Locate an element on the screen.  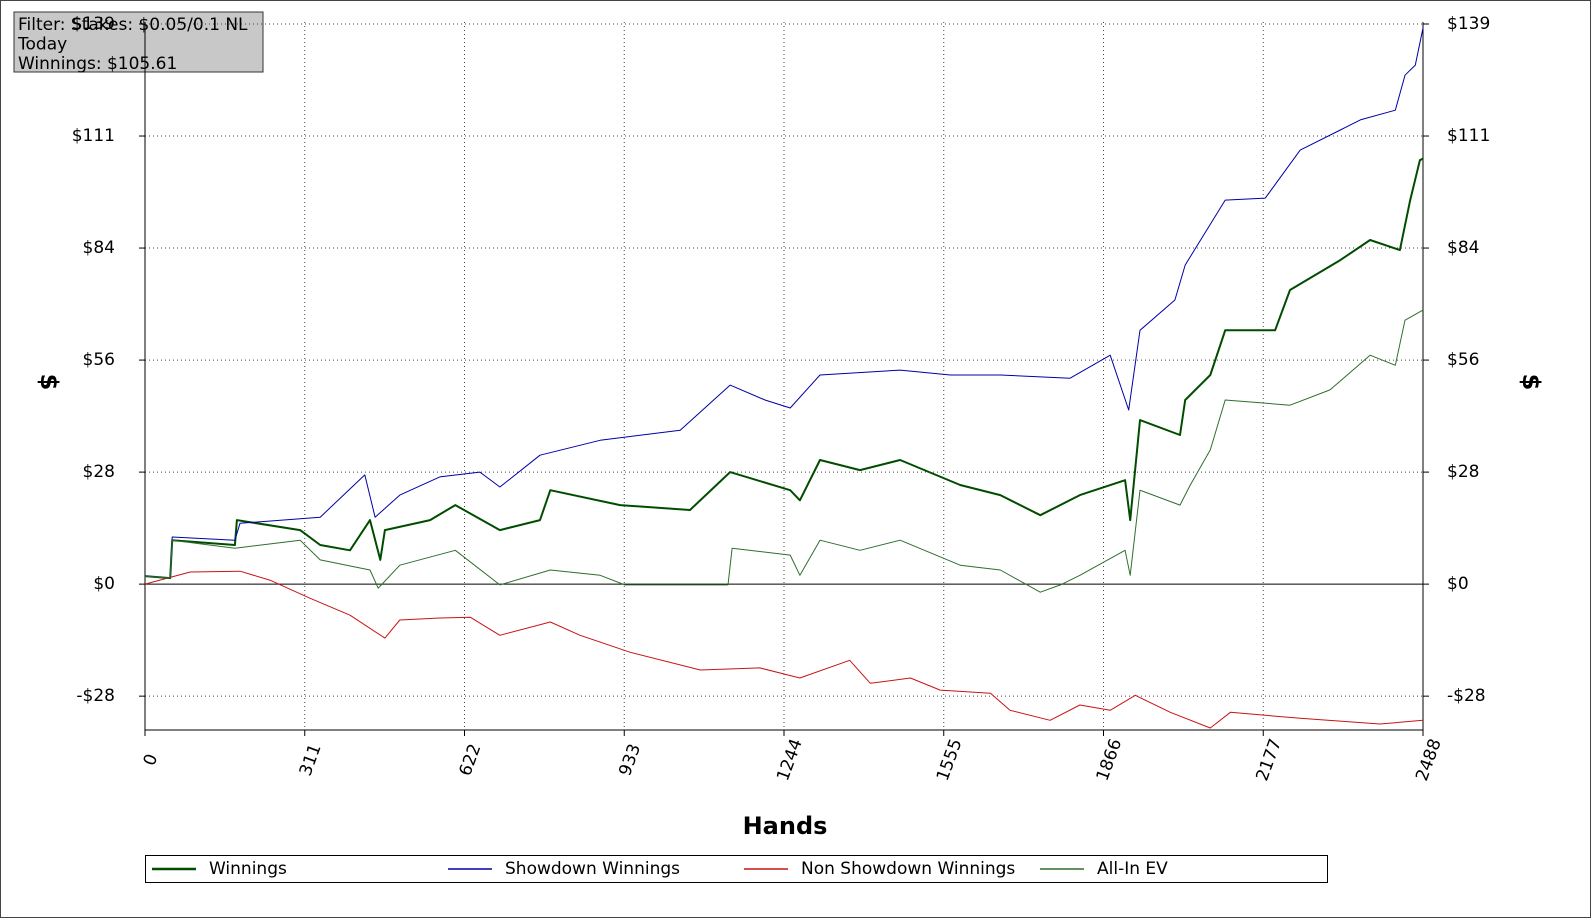
y2-tick-label: -$28 is located at coordinates (1466, 696).